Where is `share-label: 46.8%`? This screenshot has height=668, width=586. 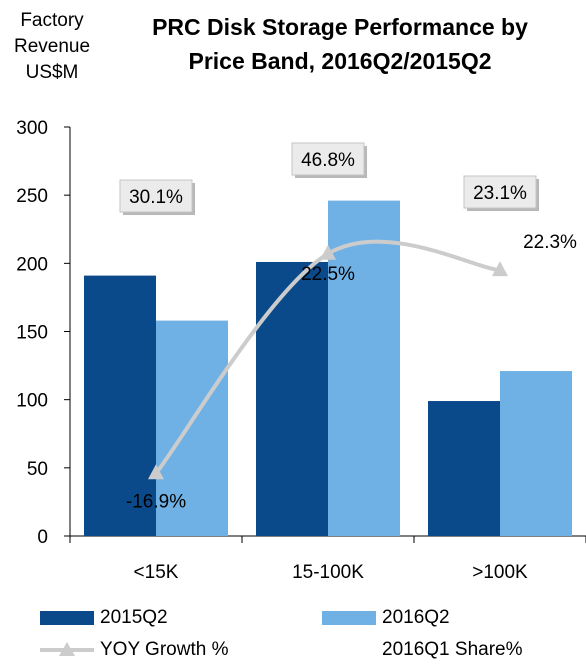
share-label: 46.8% is located at coordinates (328, 160).